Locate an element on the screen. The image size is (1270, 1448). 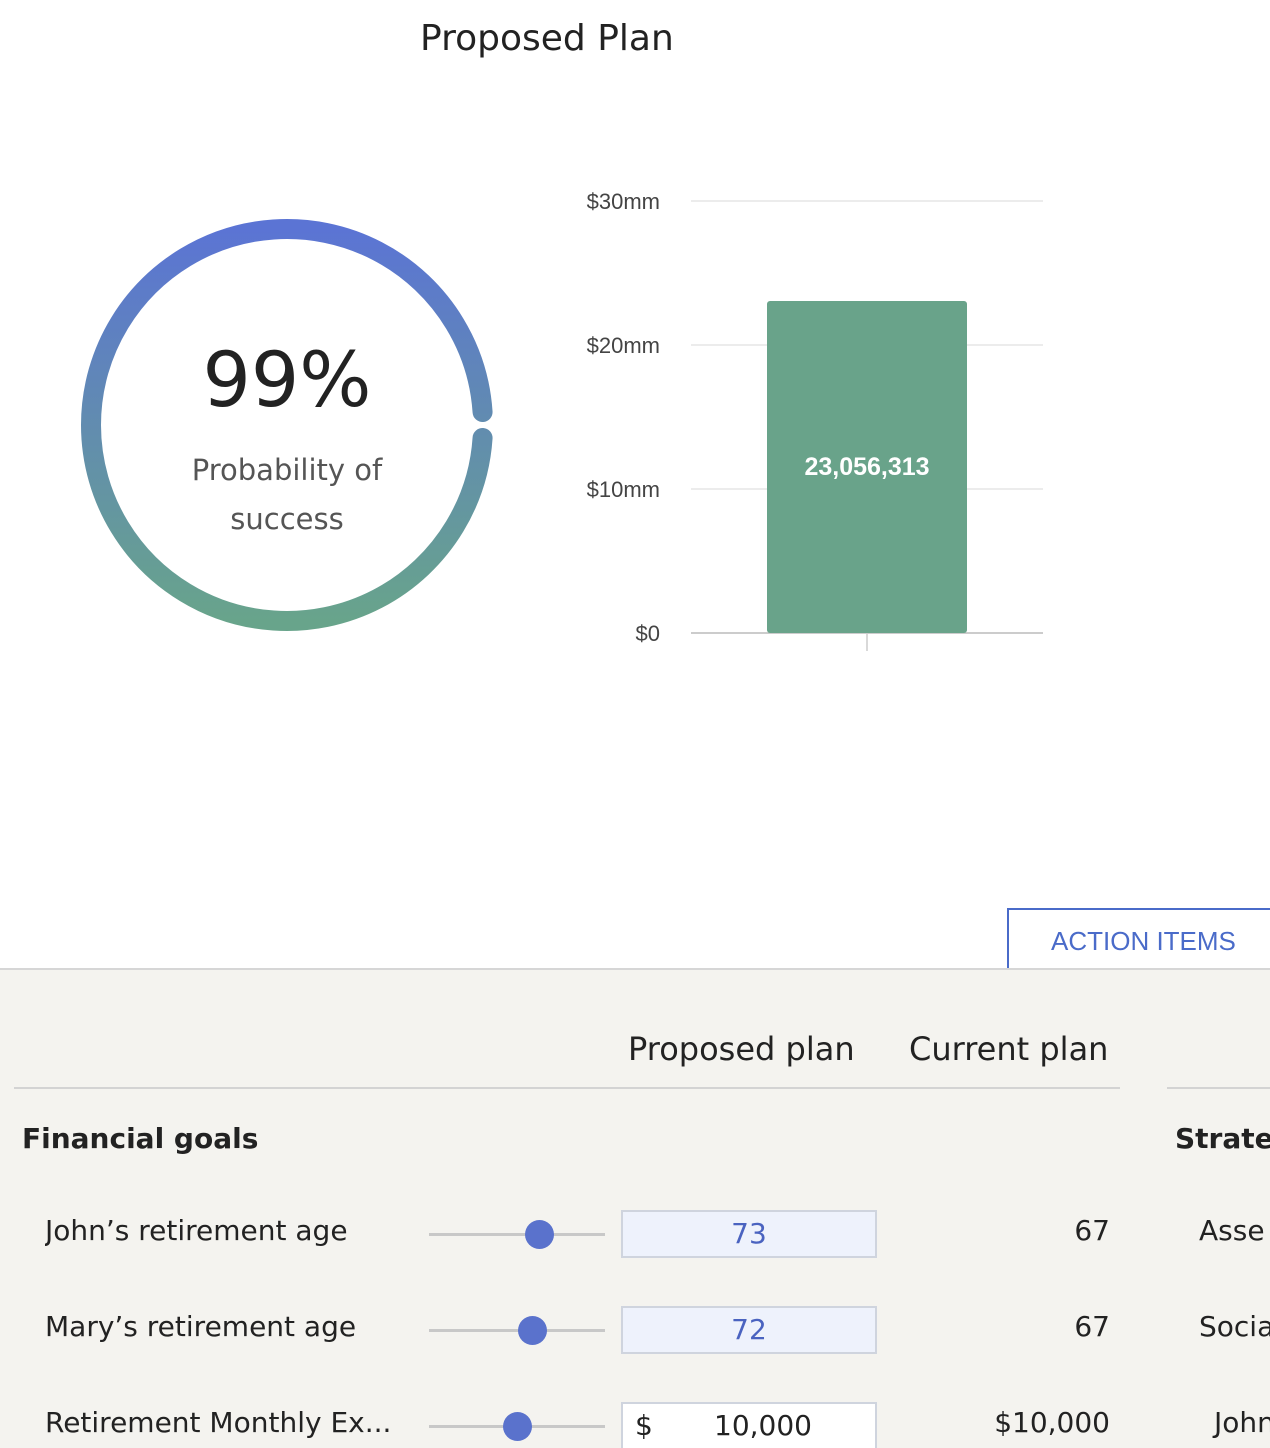
page-title: Proposed Plan is located at coordinates (547, 38).